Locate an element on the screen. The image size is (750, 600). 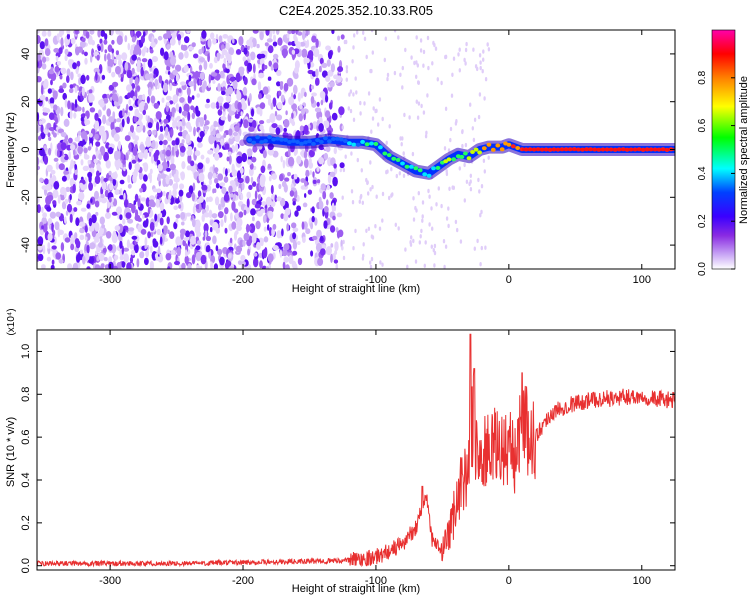
y-tick-label: 40 is located at coordinates (26, 54).